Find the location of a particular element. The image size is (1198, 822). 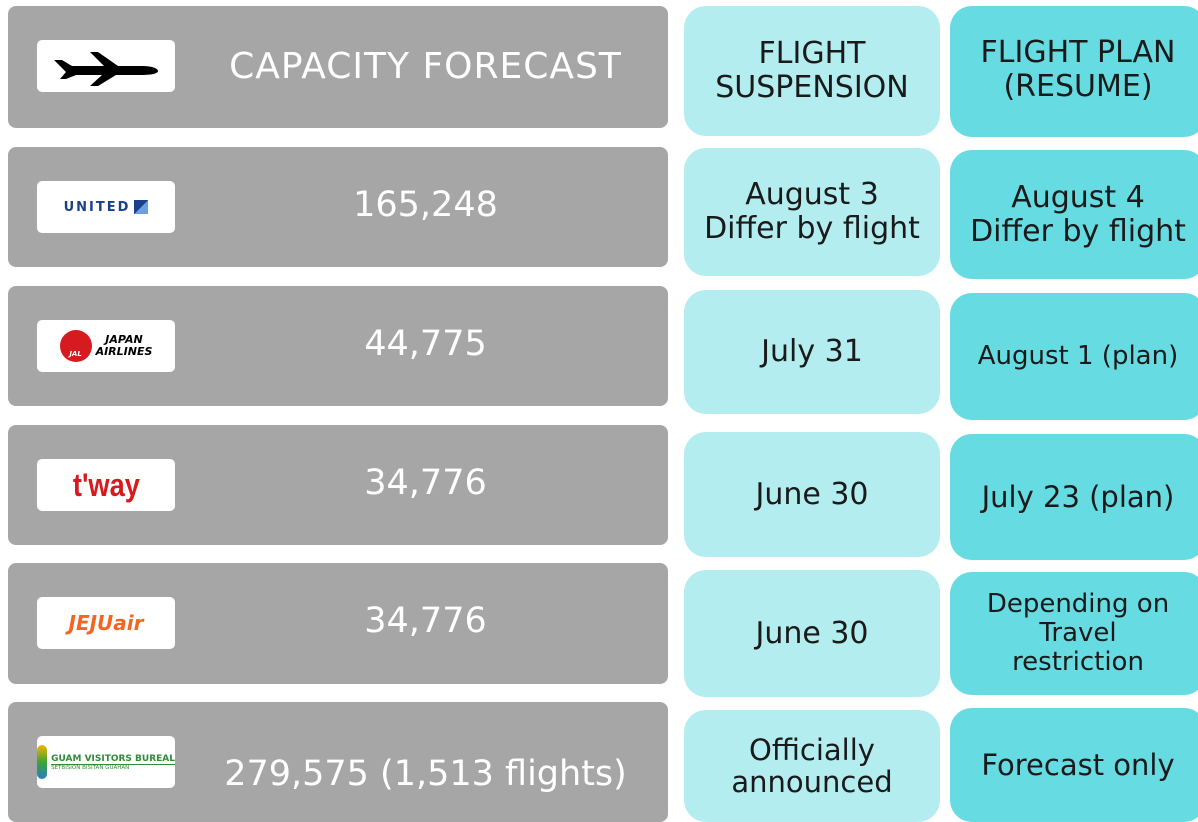

resume-text: restriction is located at coordinates (1078, 662).